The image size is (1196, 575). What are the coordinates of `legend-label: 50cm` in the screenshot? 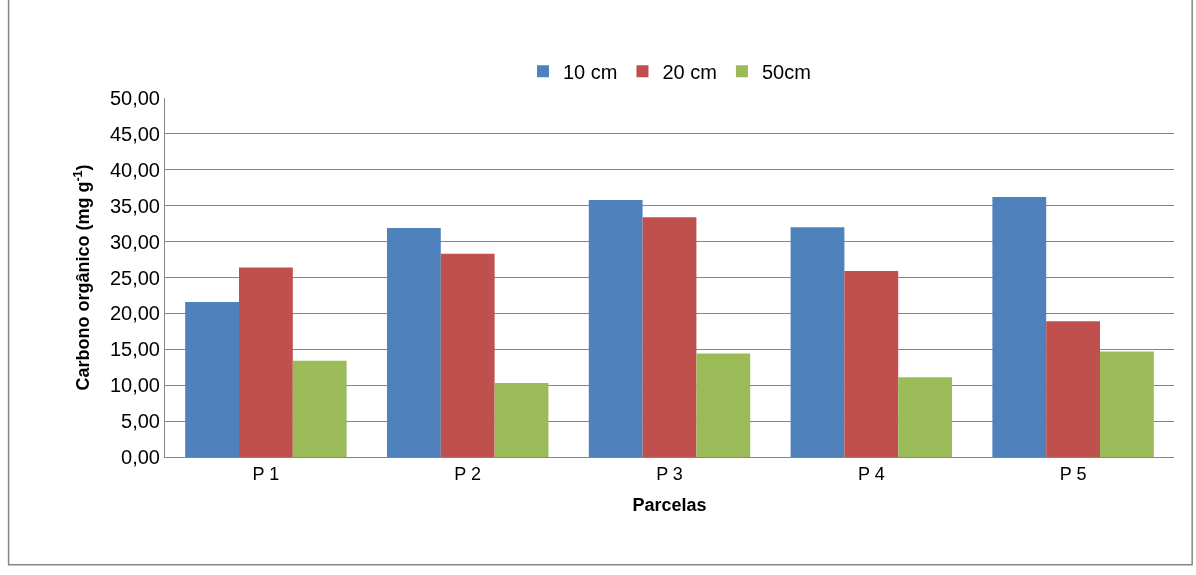 It's located at (786, 72).